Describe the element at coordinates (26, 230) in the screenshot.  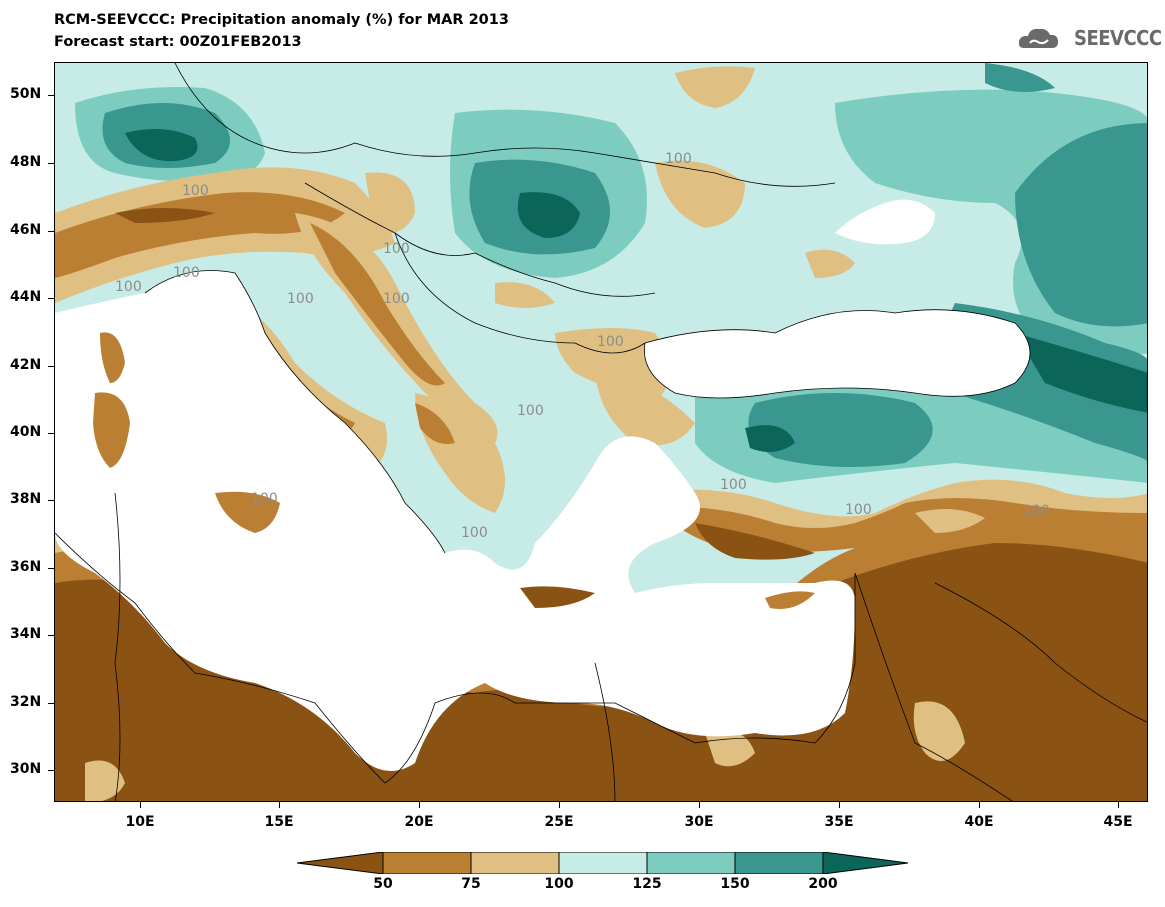
I see `lat-label: 46N` at that location.